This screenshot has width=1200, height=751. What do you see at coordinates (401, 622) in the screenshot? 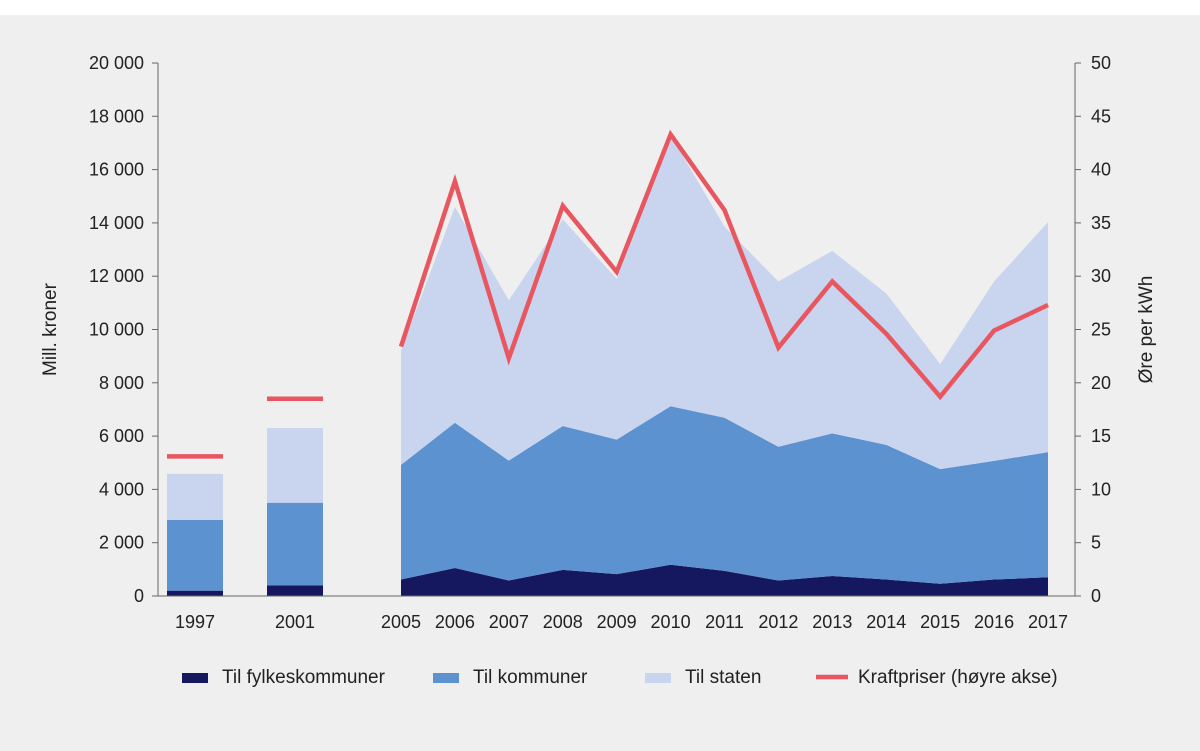
I see `x-tick-label: 2005` at bounding box center [401, 622].